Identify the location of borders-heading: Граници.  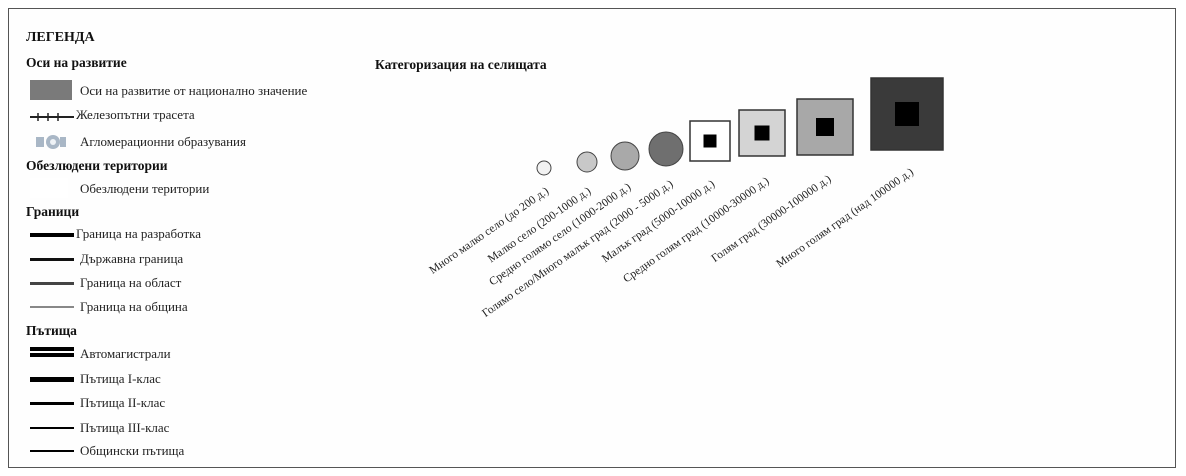
(53, 211).